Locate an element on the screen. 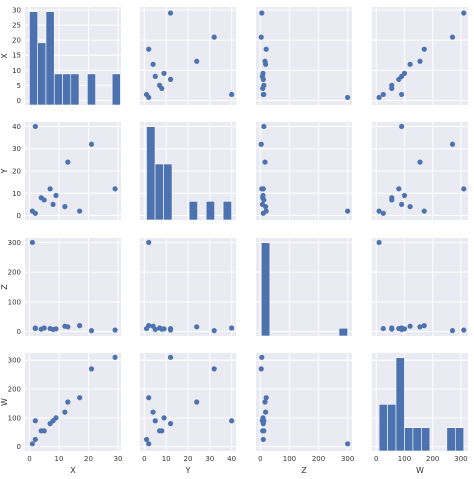  x-tick-label: 200 is located at coordinates (318, 459).